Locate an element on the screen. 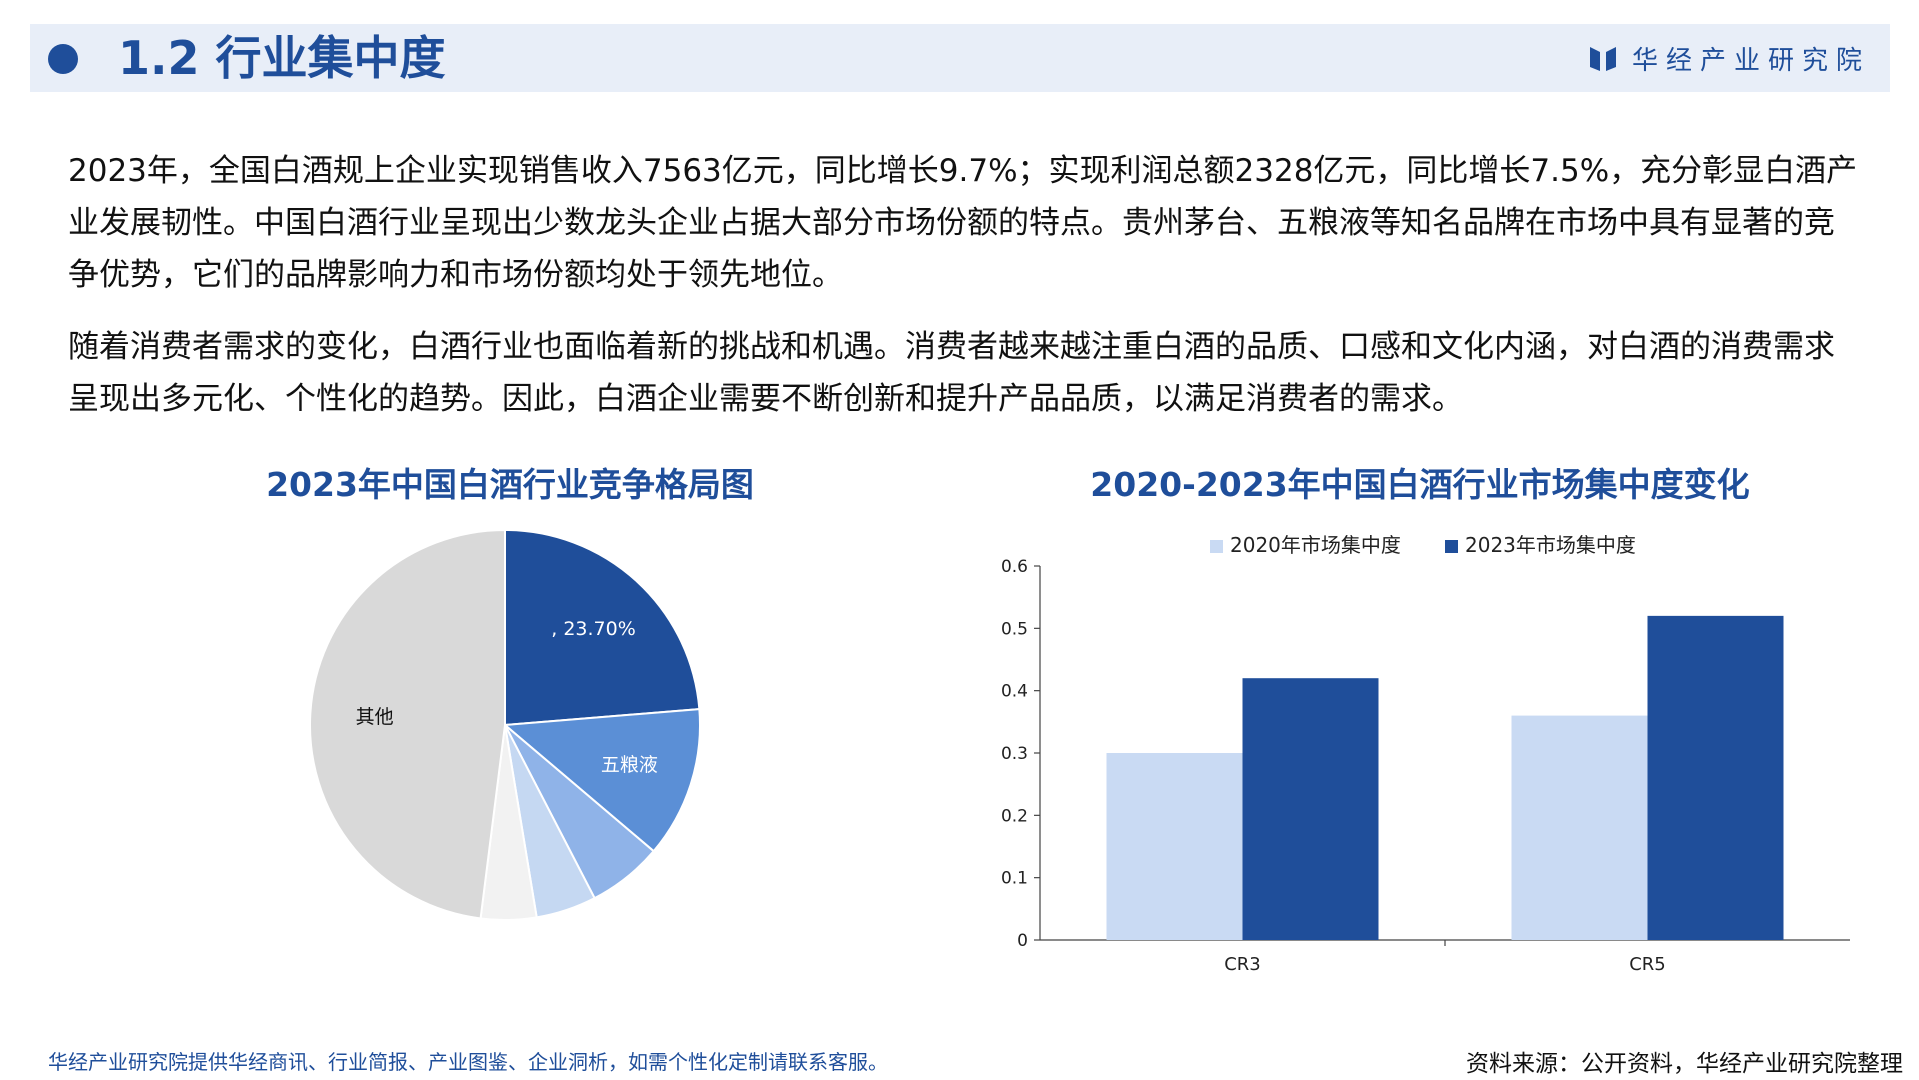 This screenshot has height=1080, width=1919. x-tick-label: CR3 is located at coordinates (1242, 964).